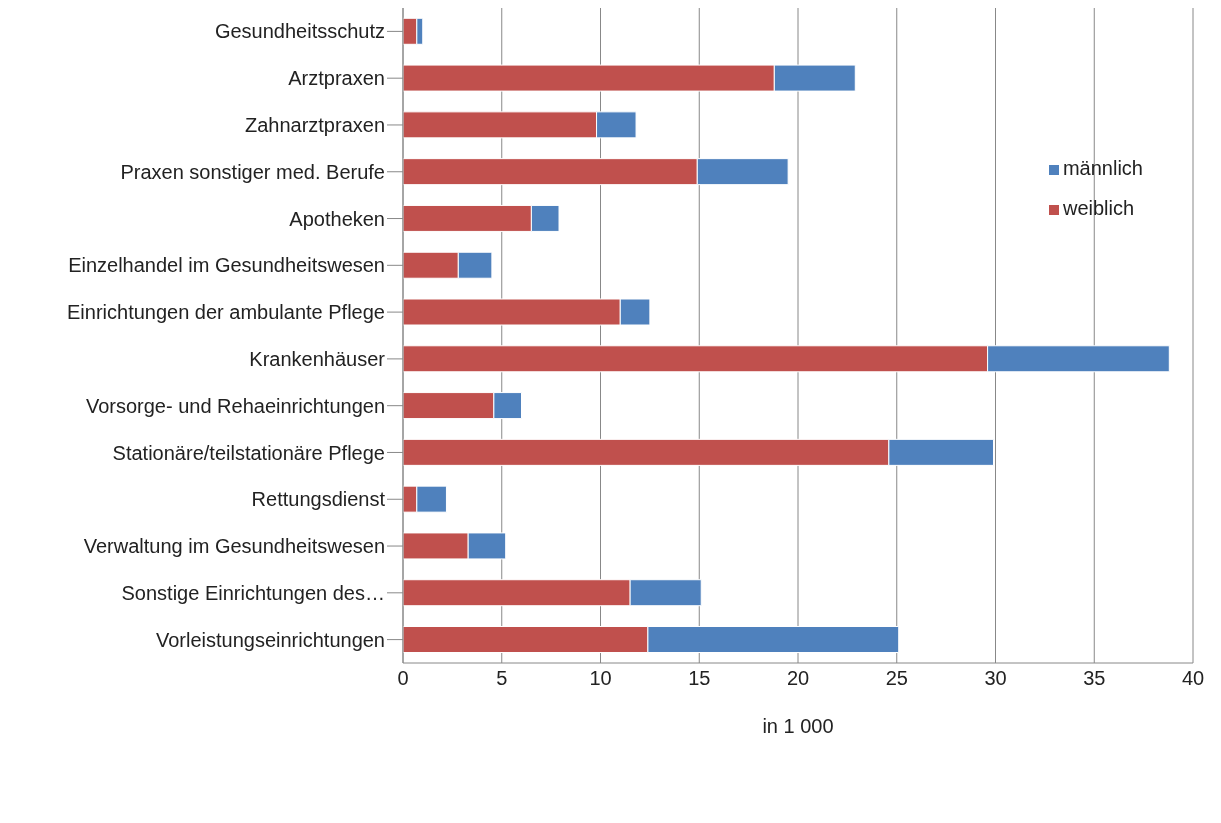 Image resolution: width=1221 pixels, height=823 pixels. Describe the element at coordinates (1102, 168) in the screenshot. I see `legend-label: männlich` at that location.